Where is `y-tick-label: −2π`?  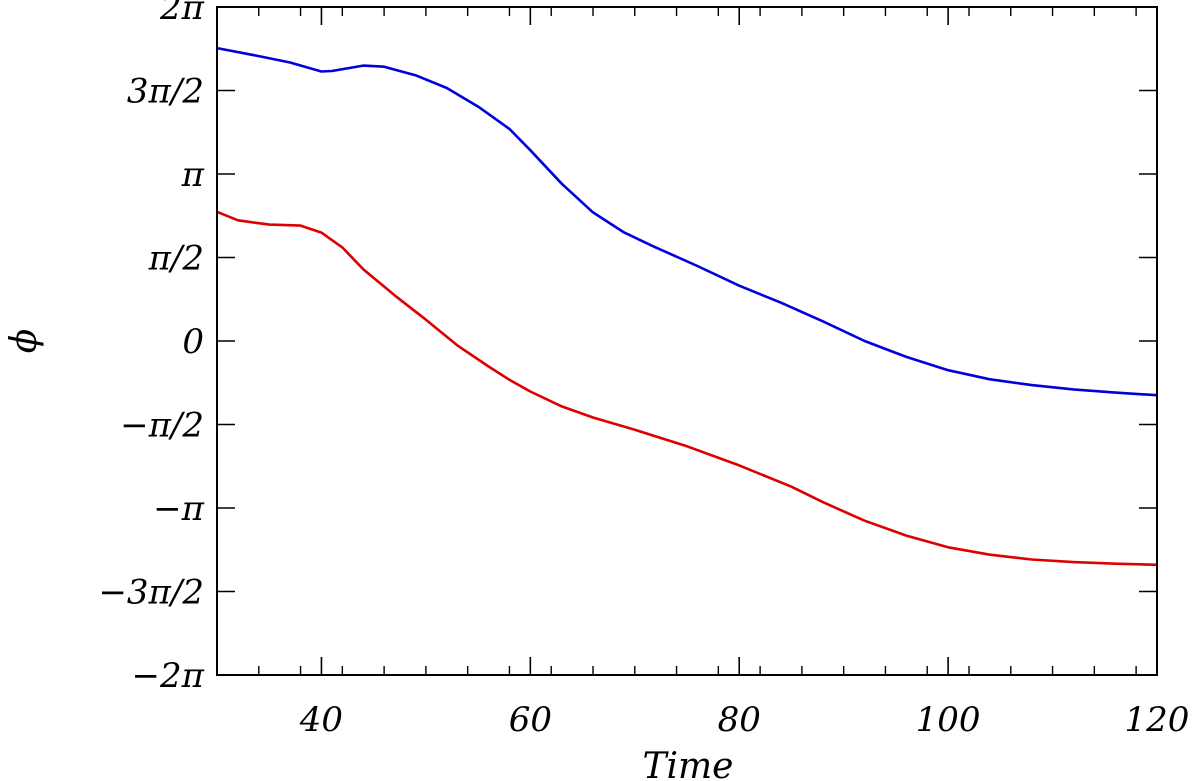
y-tick-label: −2π is located at coordinates (168, 676).